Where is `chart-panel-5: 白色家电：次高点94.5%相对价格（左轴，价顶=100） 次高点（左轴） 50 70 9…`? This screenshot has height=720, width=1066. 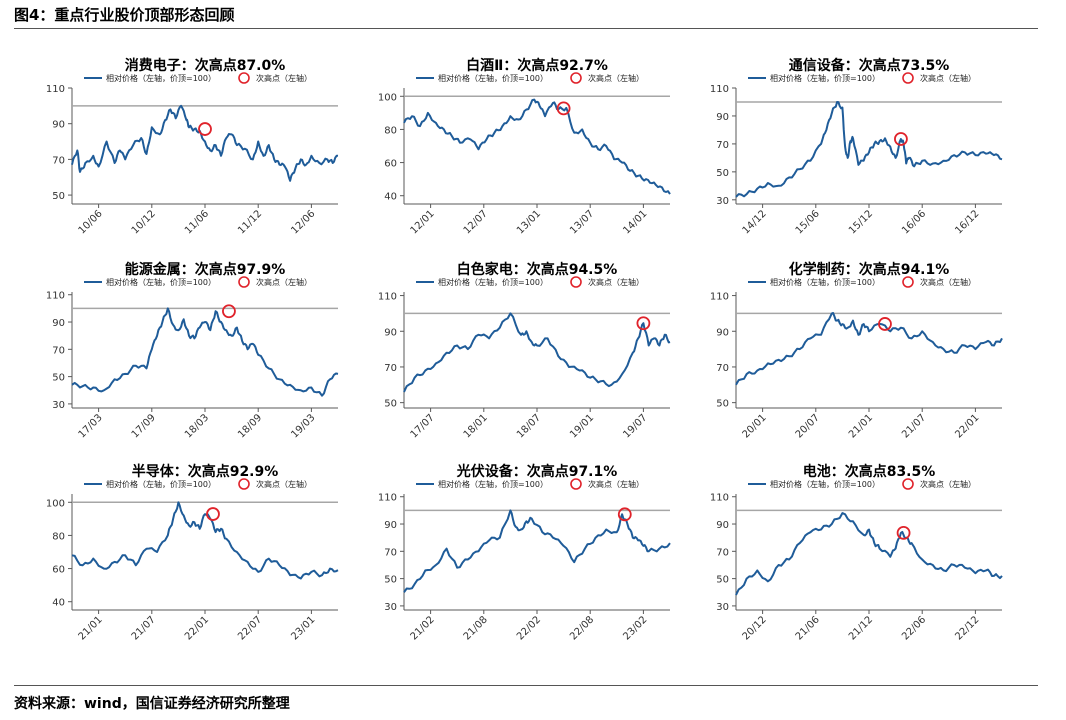 chart-panel-5: 白色家电：次高点94.5%相对价格（左轴，价顶=100） 次高点（左轴） 50 70 9… is located at coordinates (524, 351).